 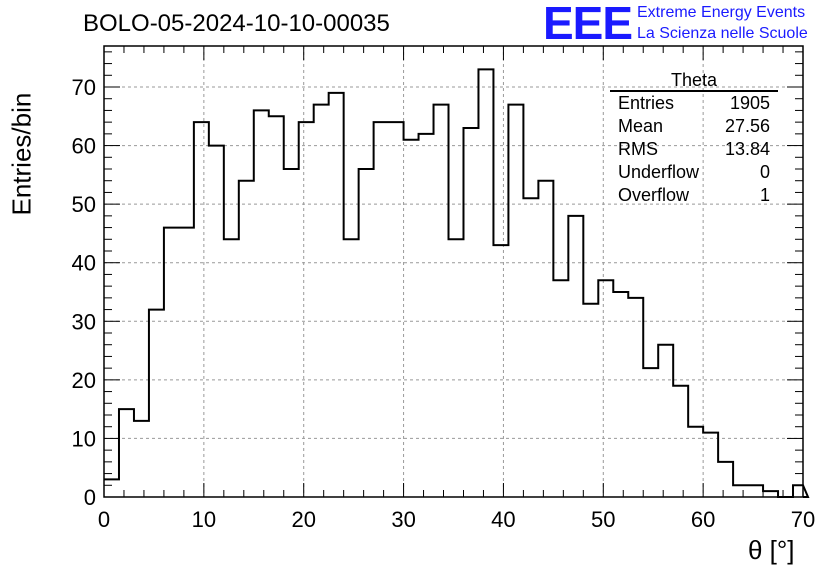 I want to click on y-tick-label: 10, so click(x=84, y=438).